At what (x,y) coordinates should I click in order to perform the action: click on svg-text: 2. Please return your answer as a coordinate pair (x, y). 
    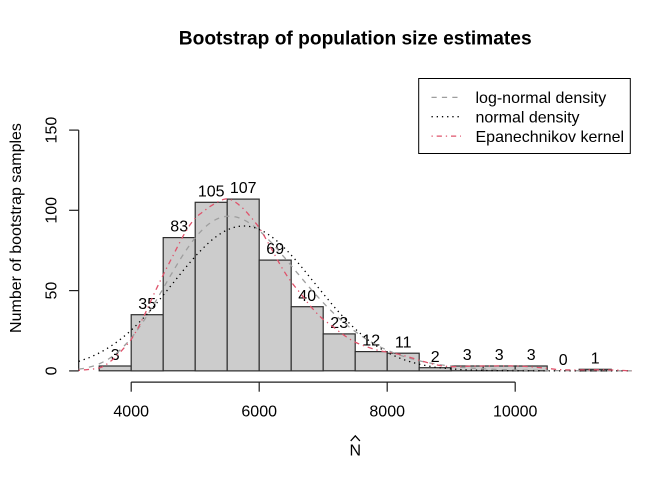
    Looking at the image, I should click on (435, 357).